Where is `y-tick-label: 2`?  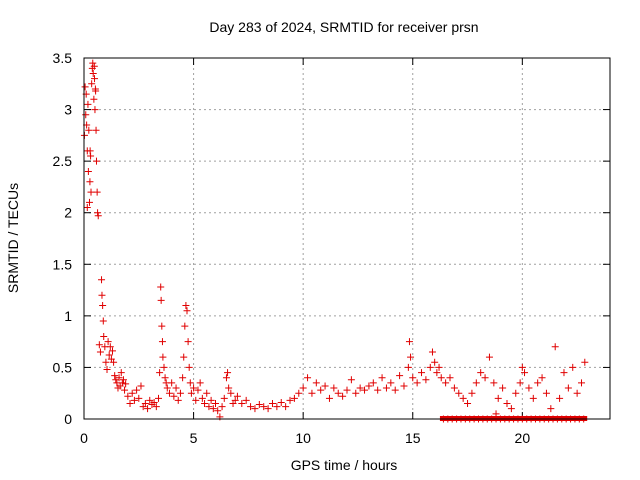 y-tick-label: 2 is located at coordinates (68, 213).